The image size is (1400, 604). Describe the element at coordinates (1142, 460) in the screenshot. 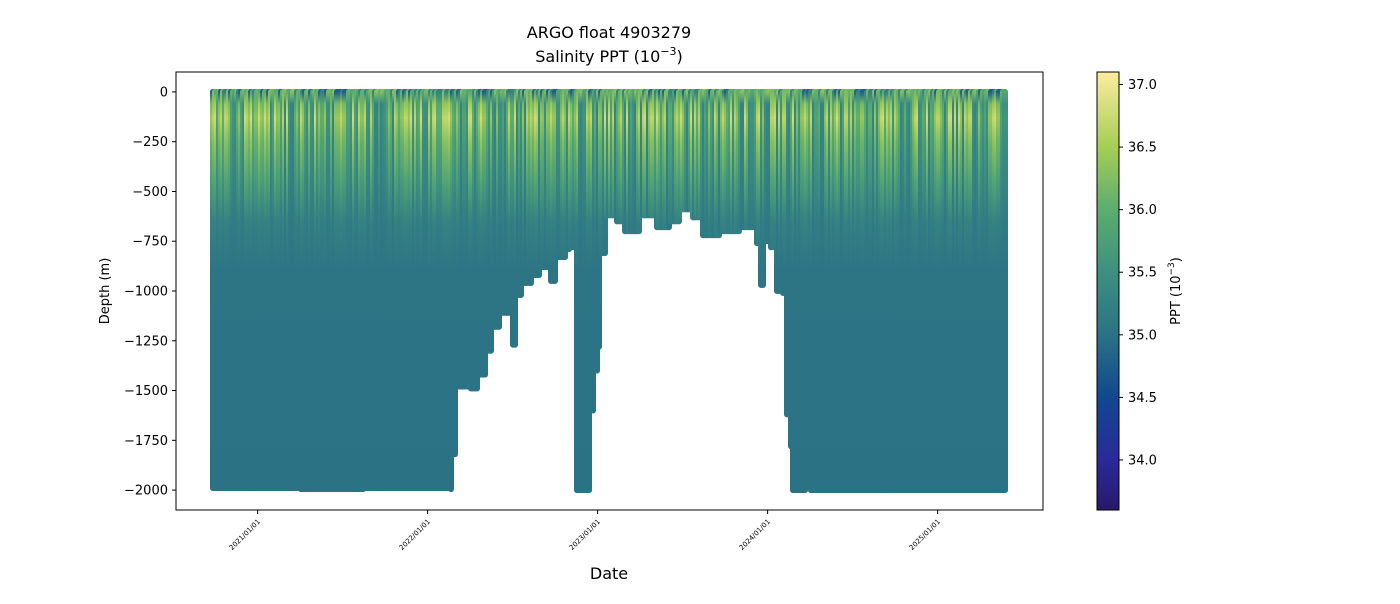

I see `colorbar-tick-label: 34.0` at that location.